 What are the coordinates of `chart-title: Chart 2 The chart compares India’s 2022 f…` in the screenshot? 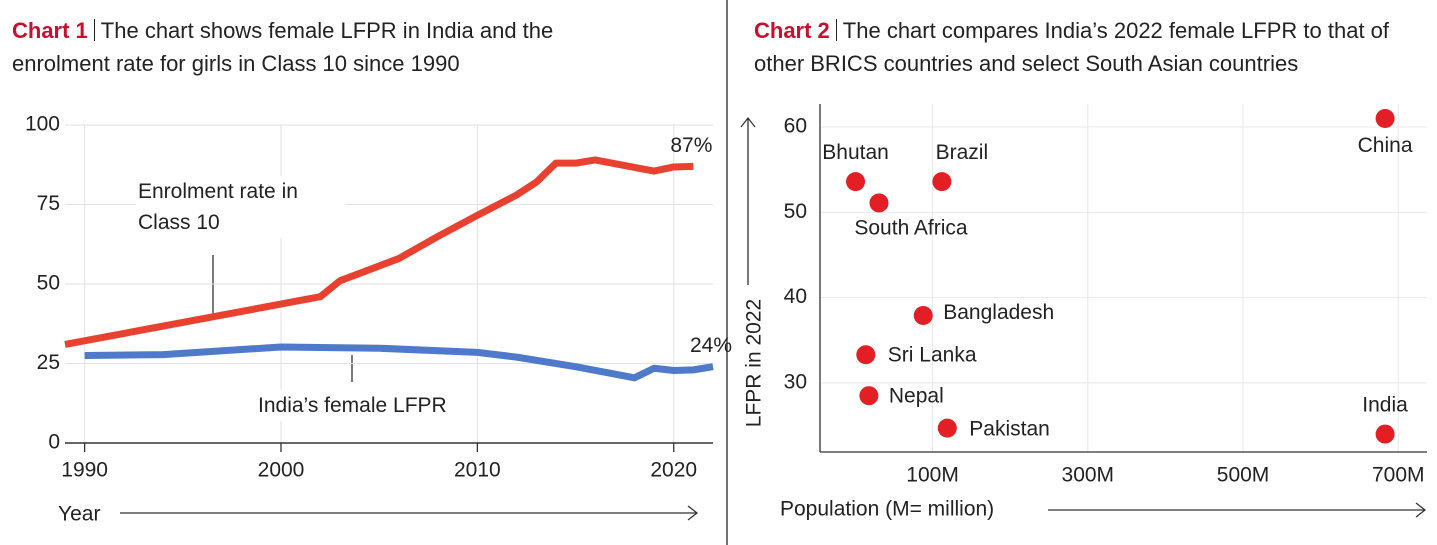 It's located at (1094, 47).